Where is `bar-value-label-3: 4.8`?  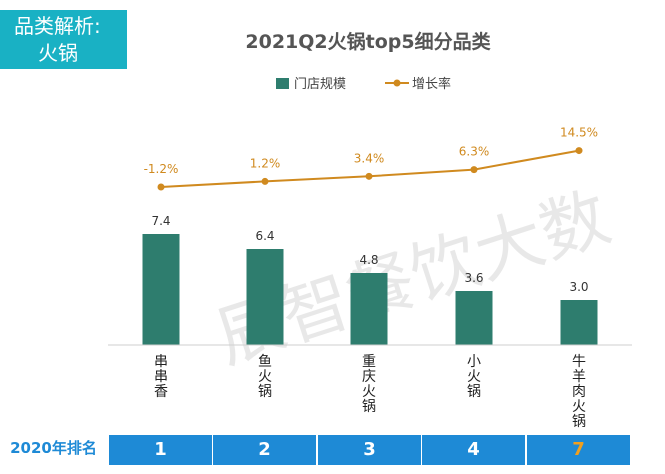 bar-value-label-3: 4.8 is located at coordinates (368, 260).